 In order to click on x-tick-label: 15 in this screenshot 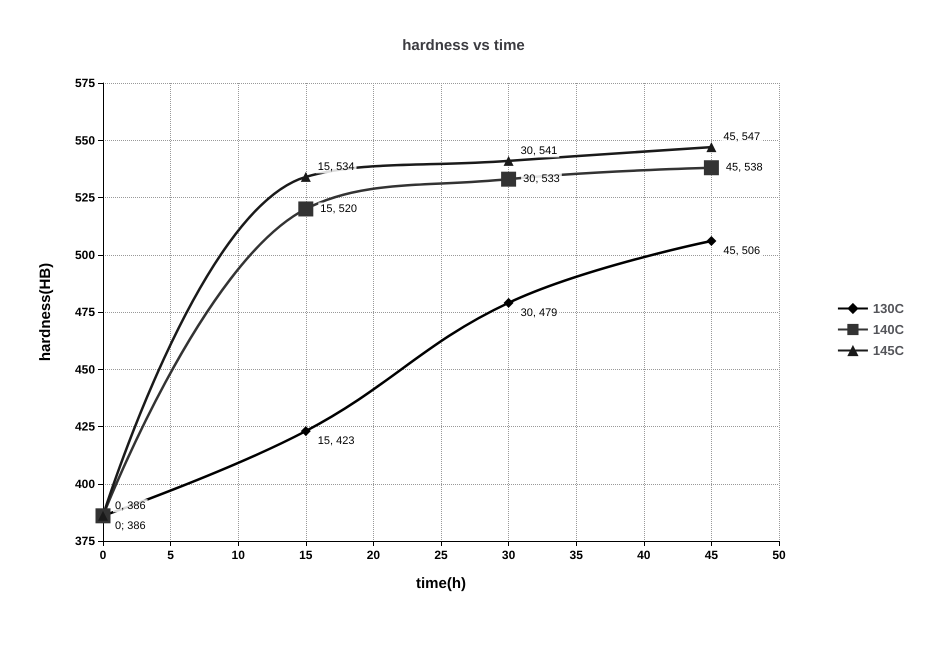, I will do `click(306, 555)`.